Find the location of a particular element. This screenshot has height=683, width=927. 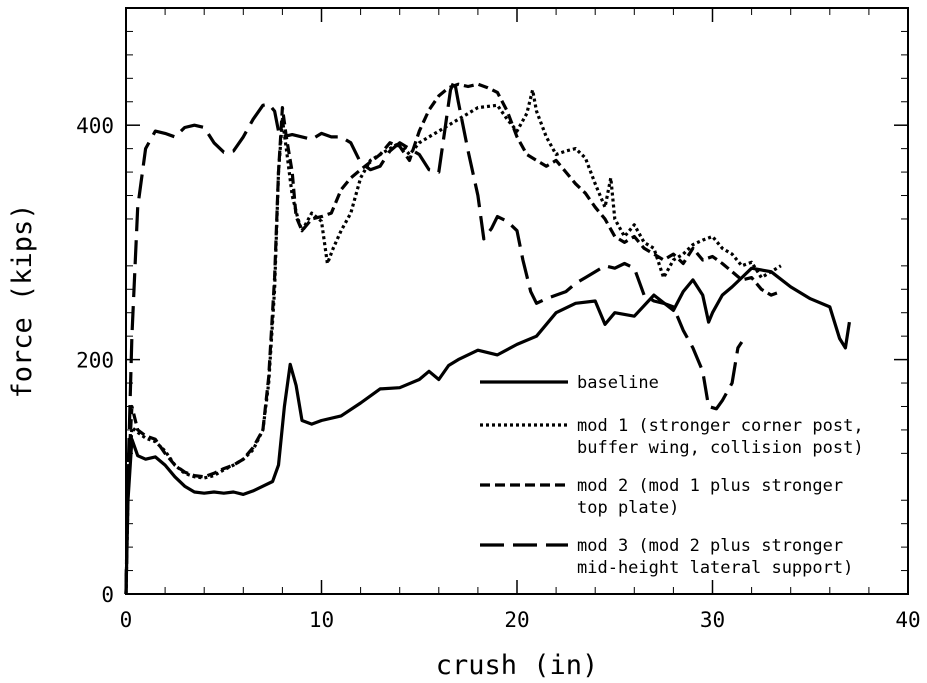

legend-label-3: mid-height lateral support) is located at coordinates (715, 568).